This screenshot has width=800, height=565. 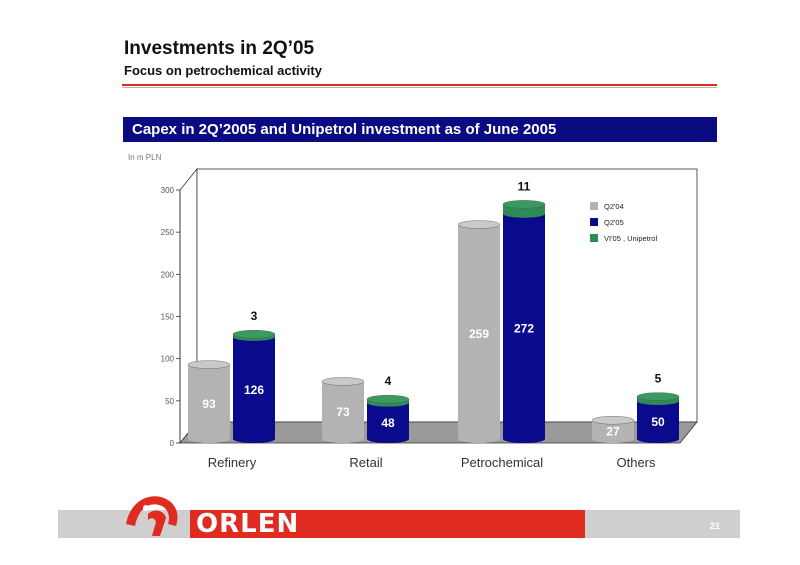 What do you see at coordinates (524, 213) in the screenshot?
I see `bar-unipetrol-bottom` at bounding box center [524, 213].